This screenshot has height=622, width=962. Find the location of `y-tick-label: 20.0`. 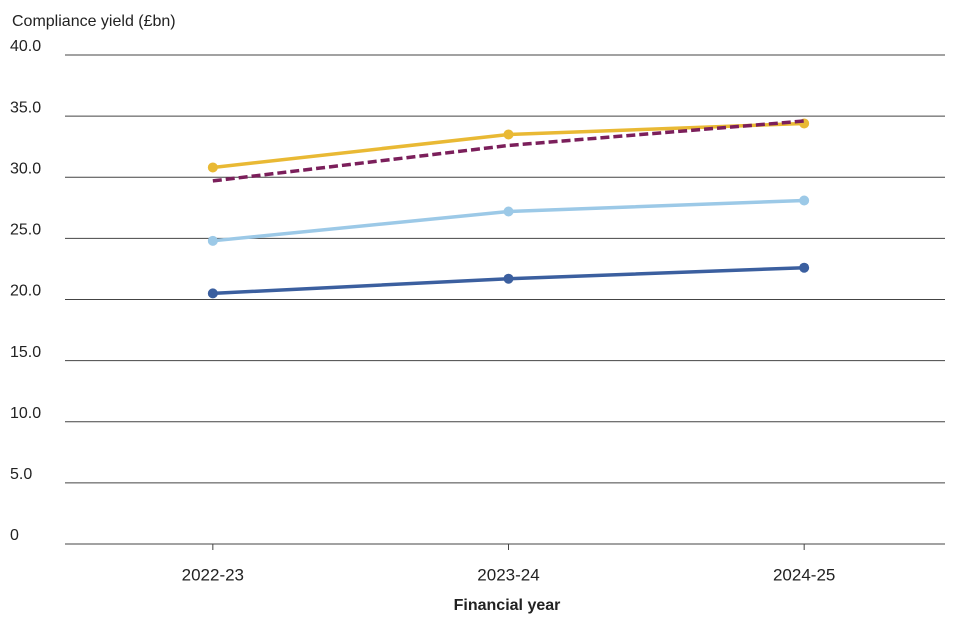

y-tick-label: 20.0 is located at coordinates (25, 291).